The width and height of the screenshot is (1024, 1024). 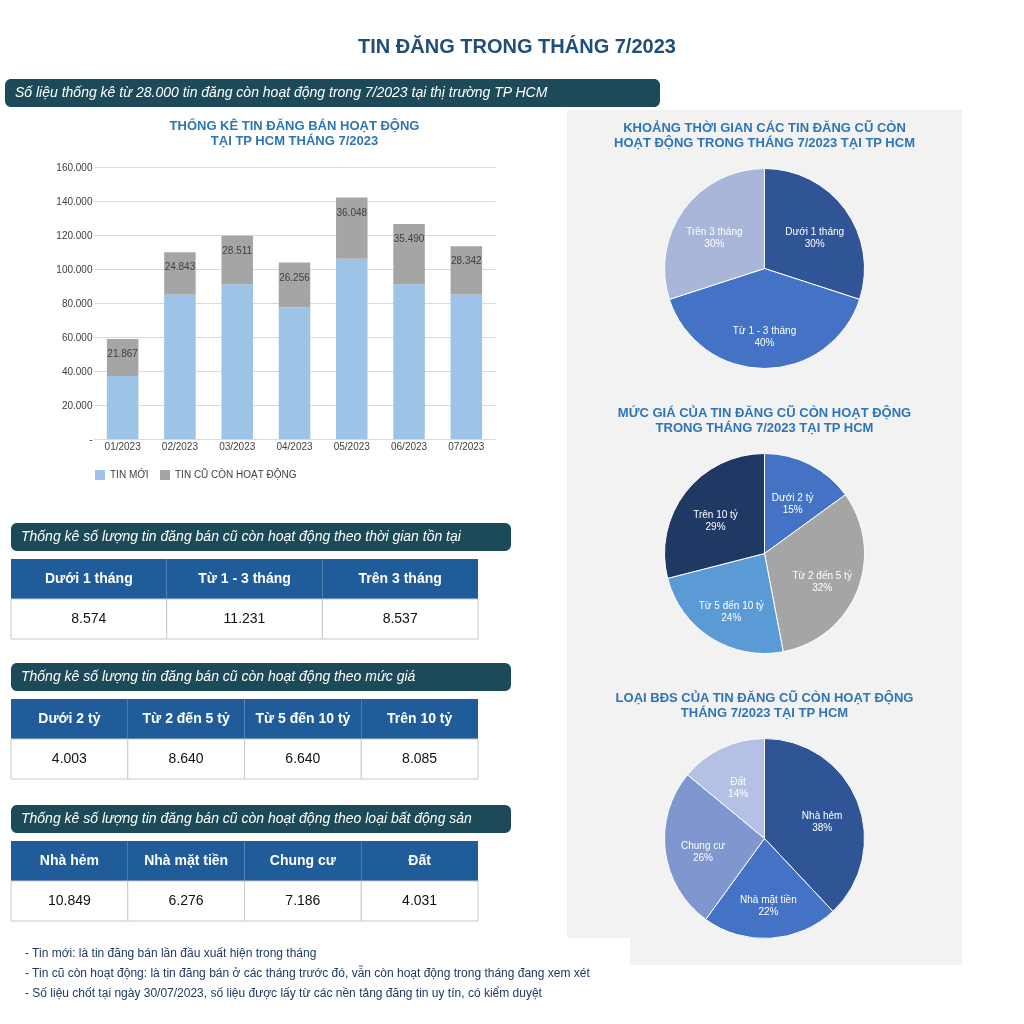 What do you see at coordinates (517, 46) in the screenshot?
I see `text: TIN ĐĂNG TRONG THÁNG 7/2023` at bounding box center [517, 46].